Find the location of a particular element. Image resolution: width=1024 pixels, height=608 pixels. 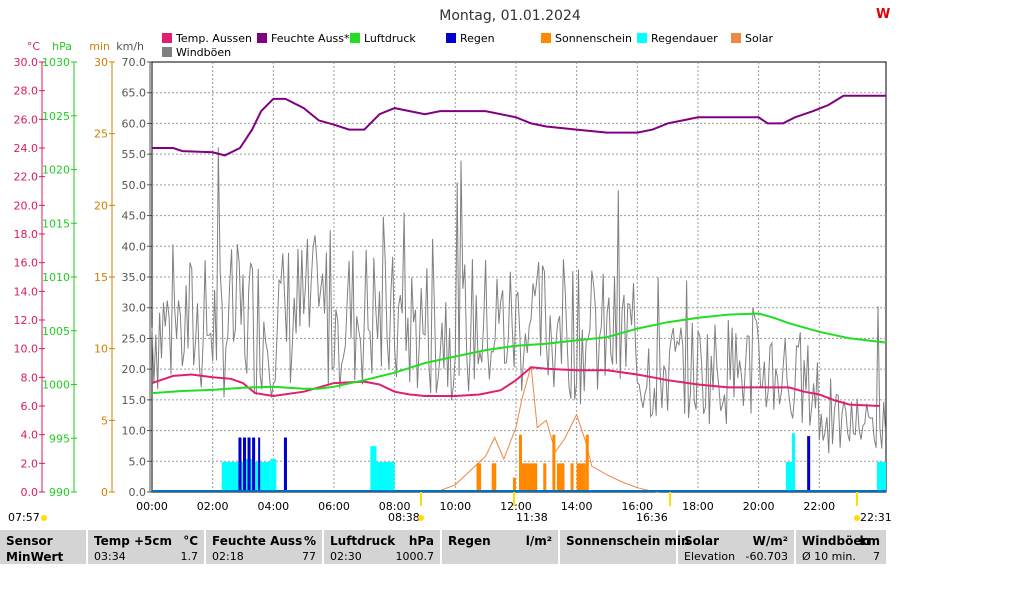

chart-title: Montag, 01.01.2024 is located at coordinates (510, 16).